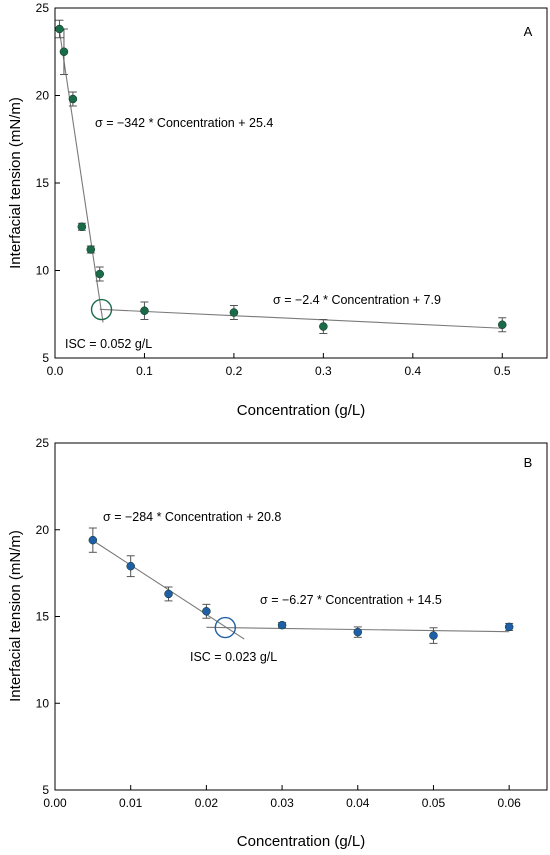  Describe the element at coordinates (233, 657) in the screenshot. I see `isc-label-b: ISC = 0.023 g/L` at that location.